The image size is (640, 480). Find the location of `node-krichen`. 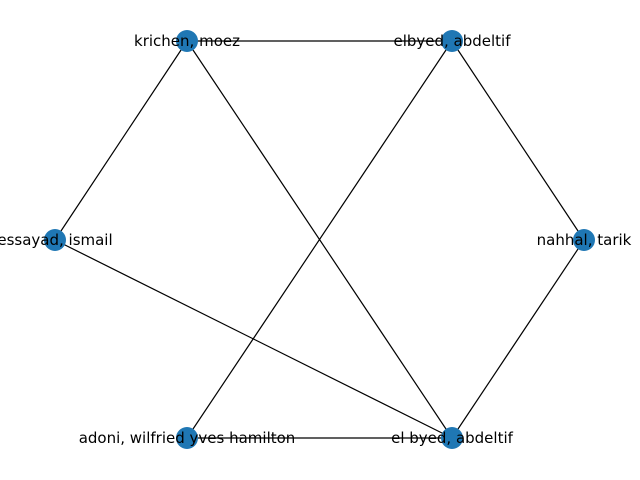

node-krichen is located at coordinates (187, 41).